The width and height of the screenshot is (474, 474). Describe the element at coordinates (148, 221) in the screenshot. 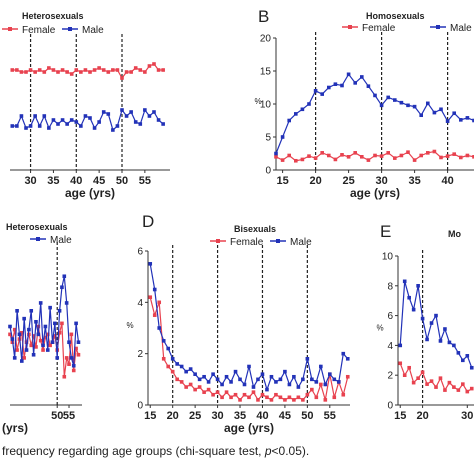

I see `panel-letter: D` at that location.